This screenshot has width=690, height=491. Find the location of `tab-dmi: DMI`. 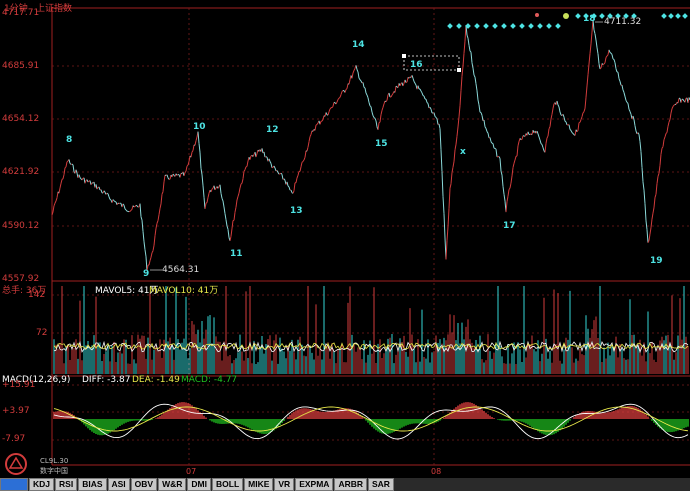

tab-dmi: DMI is located at coordinates (199, 484).